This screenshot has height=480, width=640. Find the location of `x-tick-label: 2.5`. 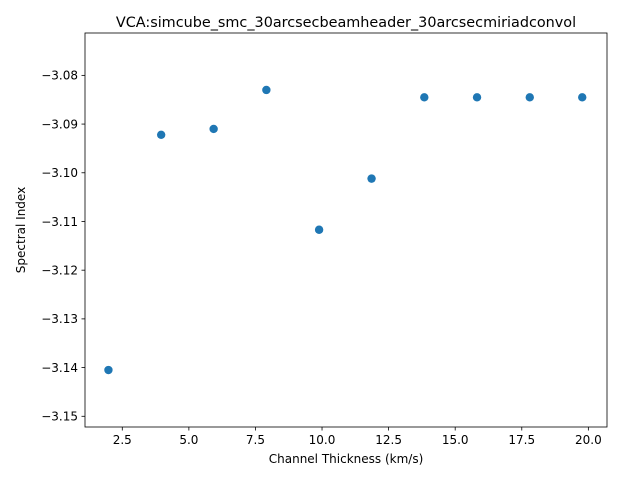

x-tick-label: 2.5 is located at coordinates (122, 440).